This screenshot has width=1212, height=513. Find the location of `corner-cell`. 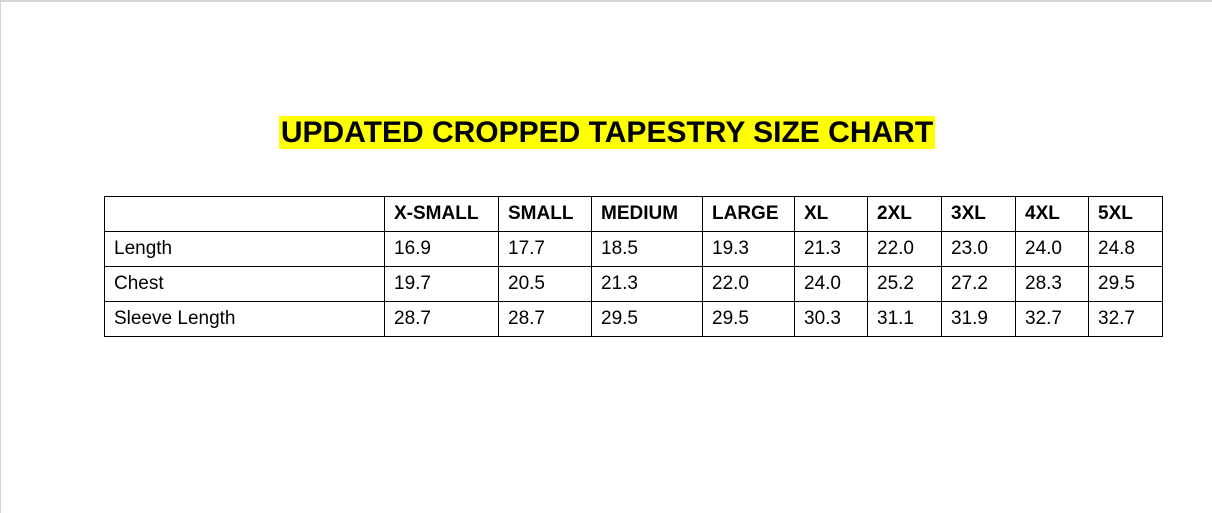

corner-cell is located at coordinates (244, 214).